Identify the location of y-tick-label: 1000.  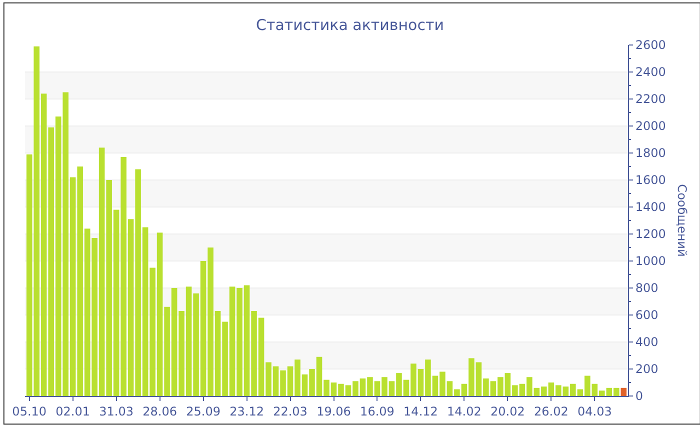
(650, 261).